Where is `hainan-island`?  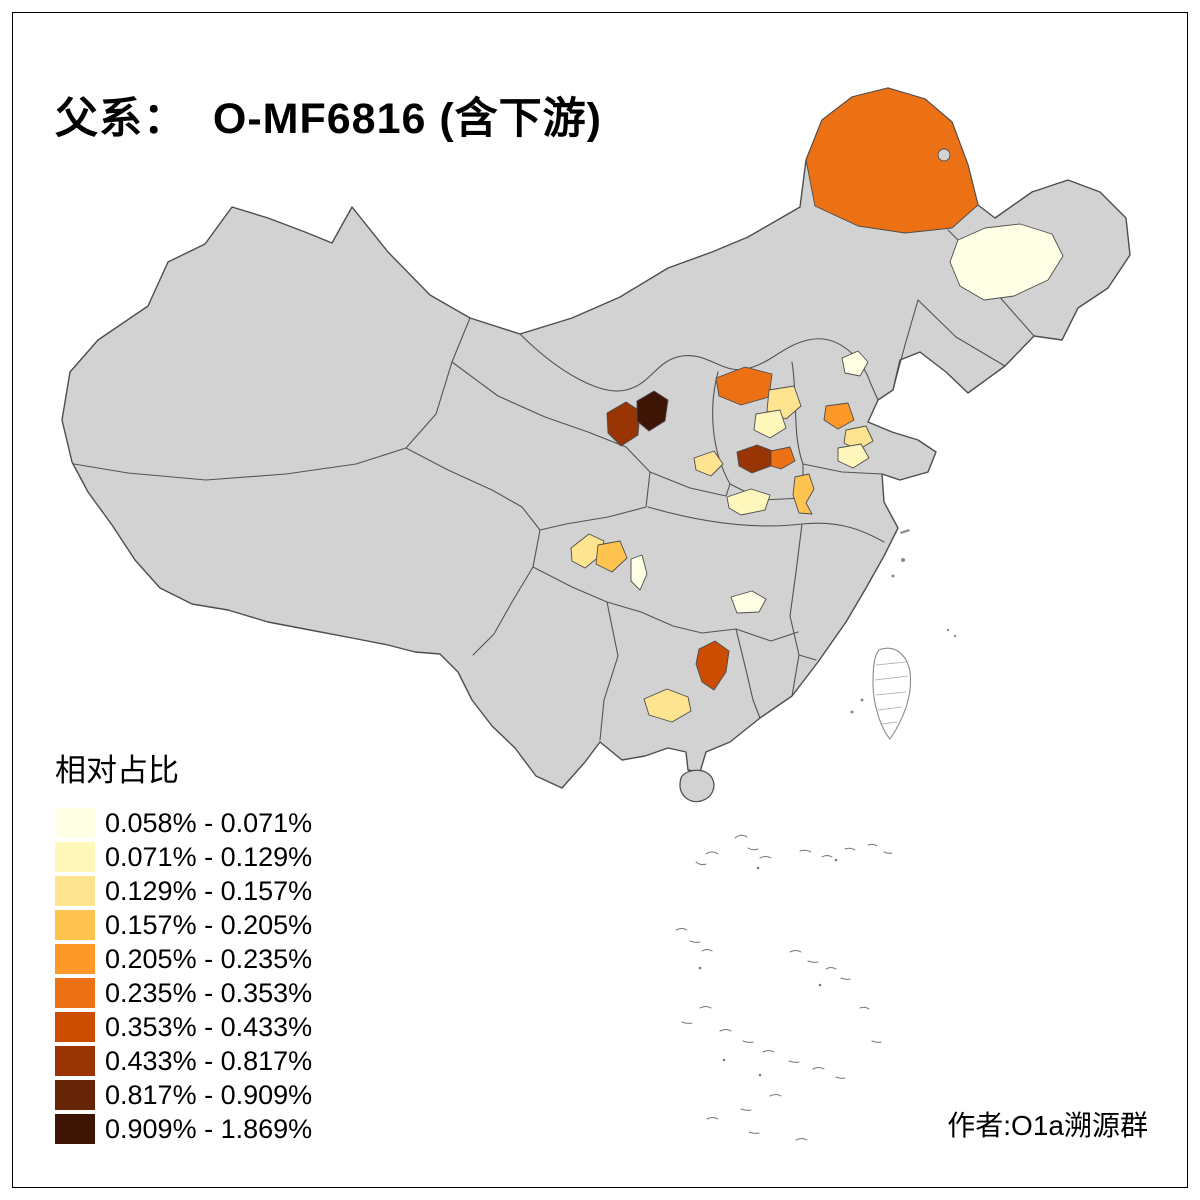 hainan-island is located at coordinates (697, 786).